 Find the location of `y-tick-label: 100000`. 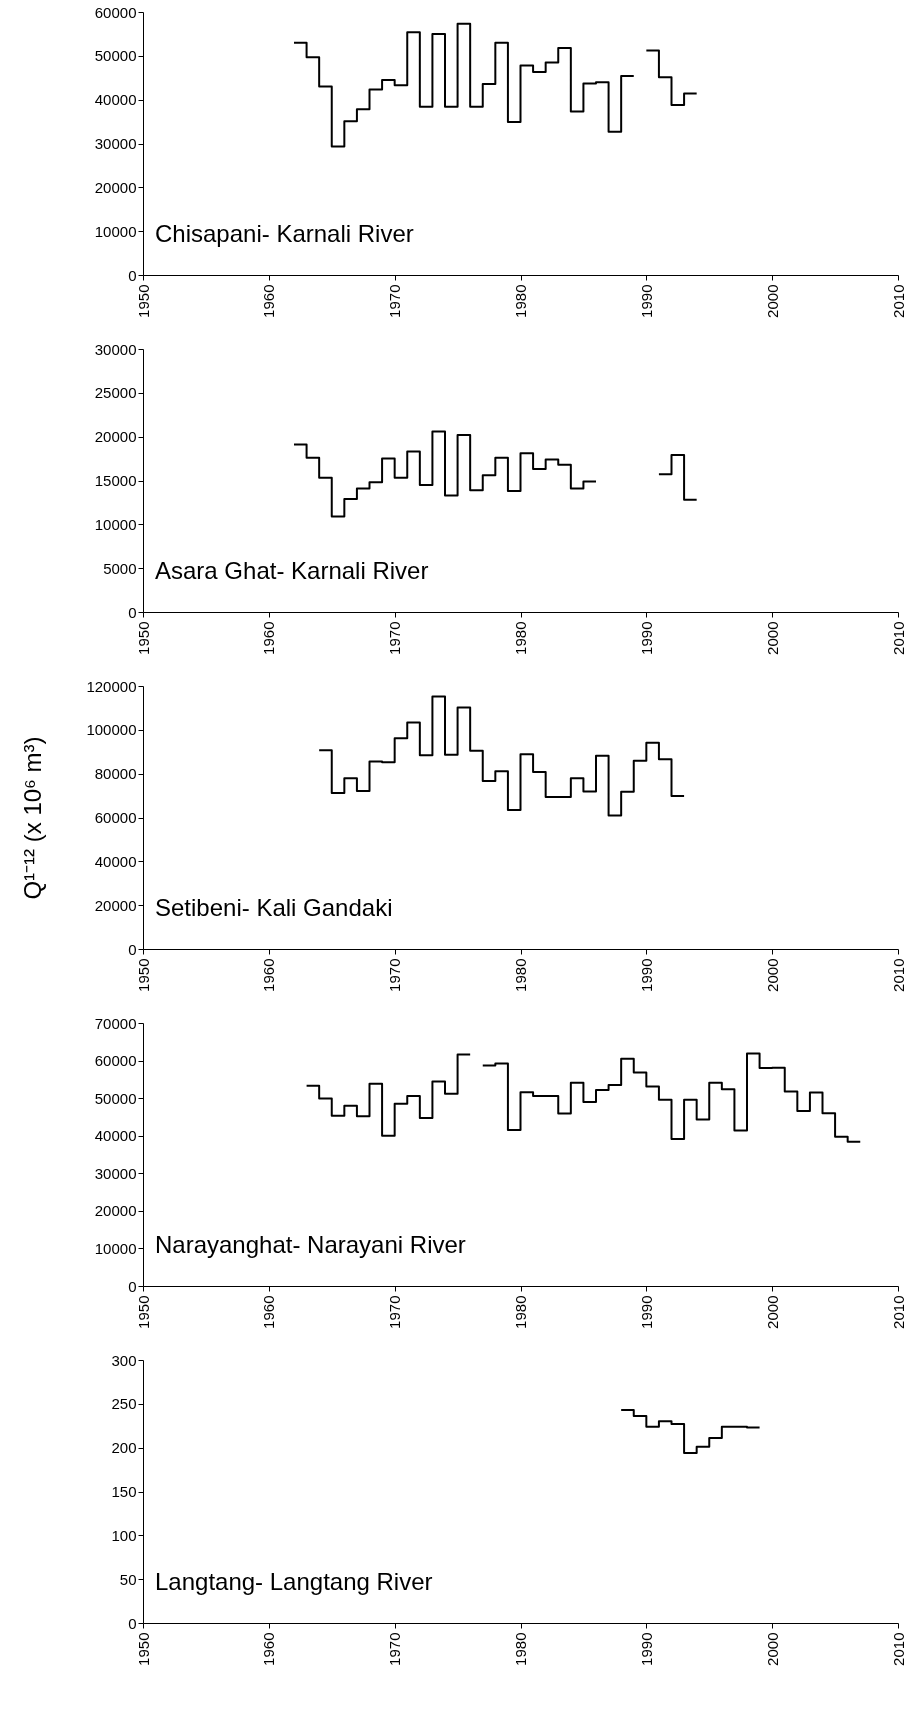

y-tick-label: 100000 is located at coordinates (111, 730).